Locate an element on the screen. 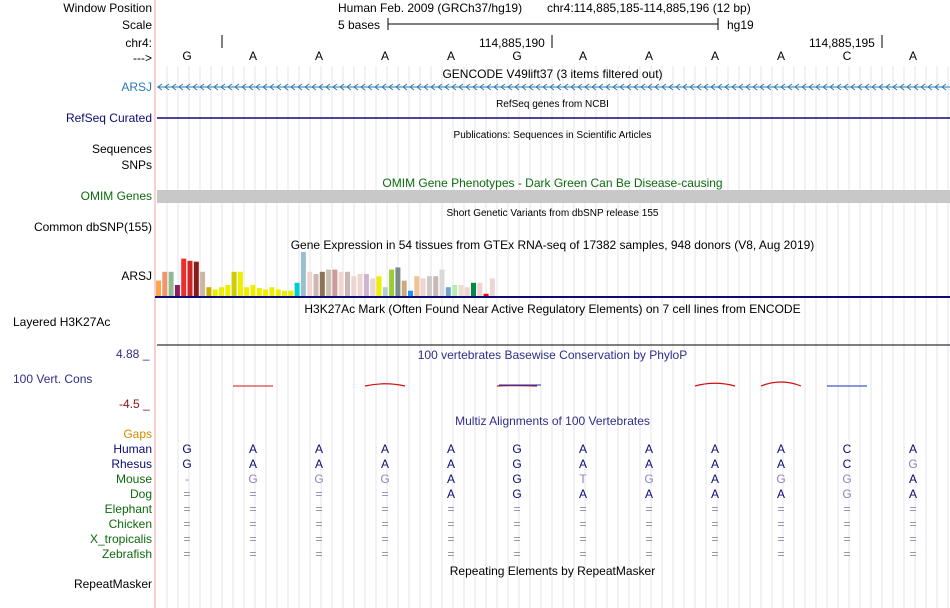 The width and height of the screenshot is (950, 608). coord-tick-1: 114,885,190 is located at coordinates (512, 43).